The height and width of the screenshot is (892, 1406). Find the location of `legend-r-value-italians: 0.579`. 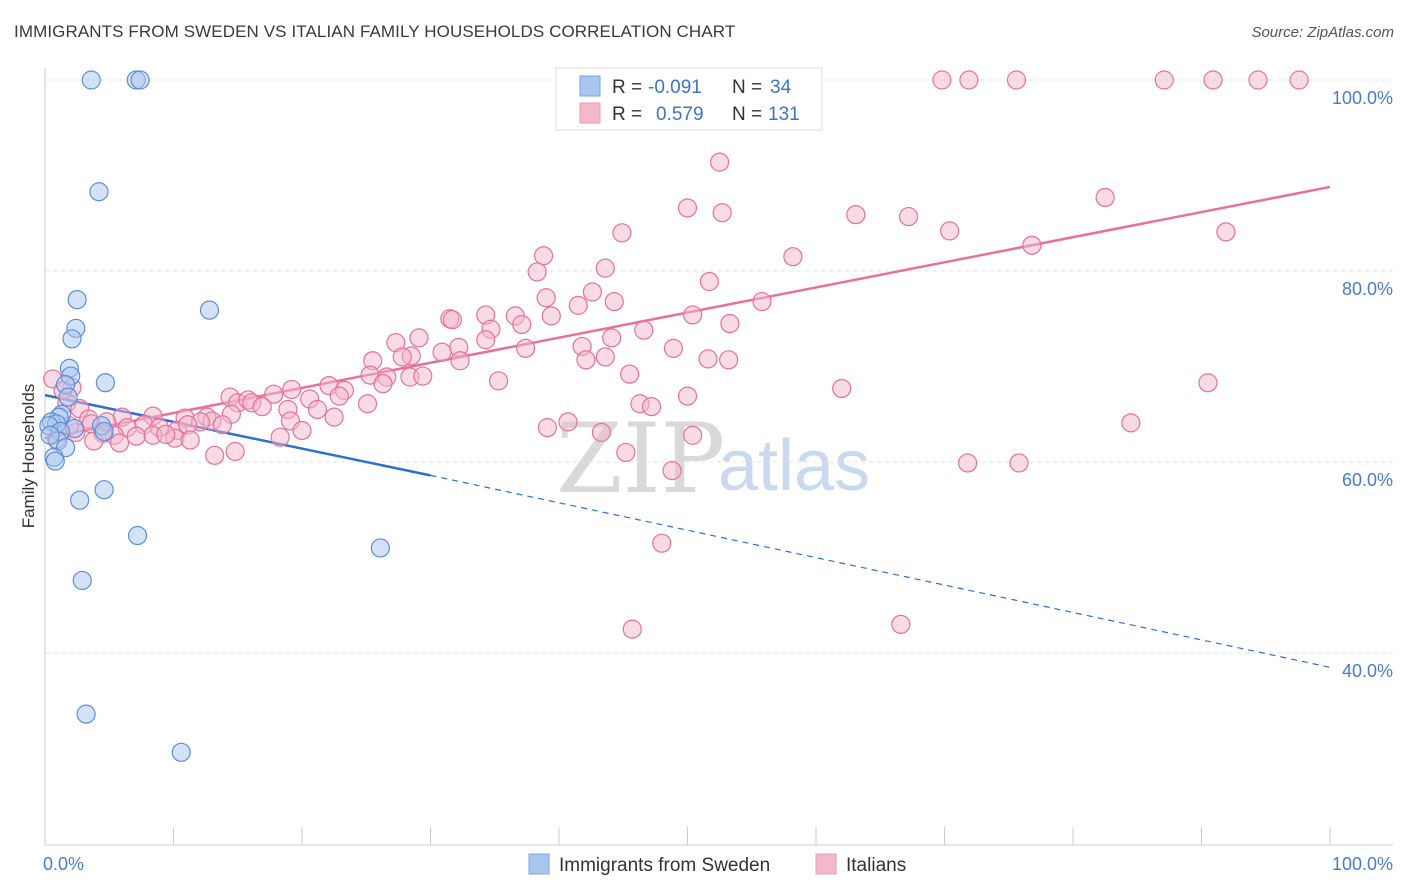

legend-r-value-italians: 0.579 is located at coordinates (680, 114).